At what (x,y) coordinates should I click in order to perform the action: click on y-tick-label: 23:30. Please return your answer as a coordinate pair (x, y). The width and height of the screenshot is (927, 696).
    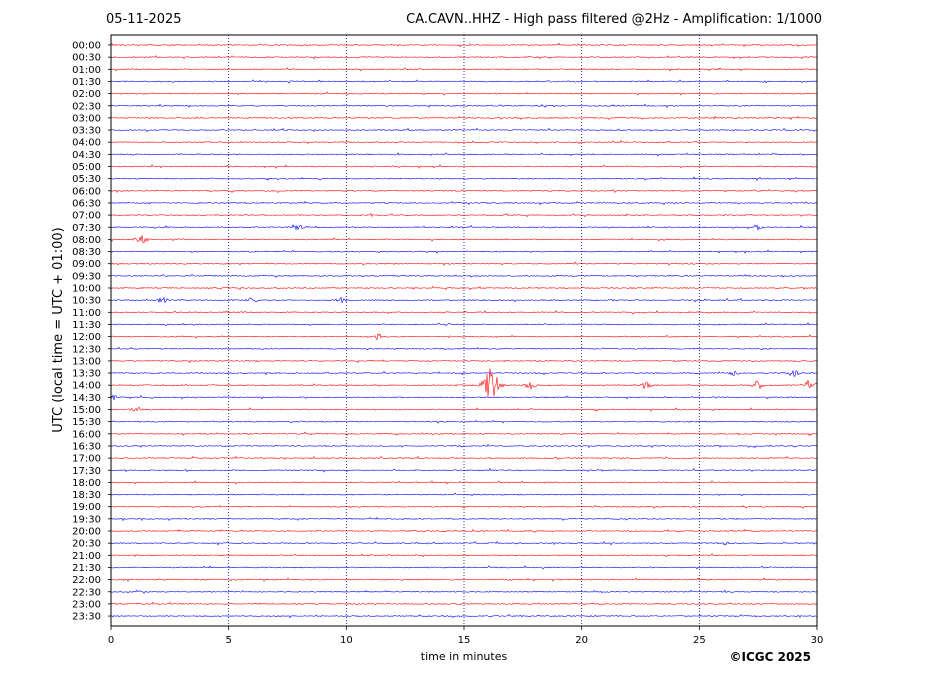
    Looking at the image, I should click on (86, 617).